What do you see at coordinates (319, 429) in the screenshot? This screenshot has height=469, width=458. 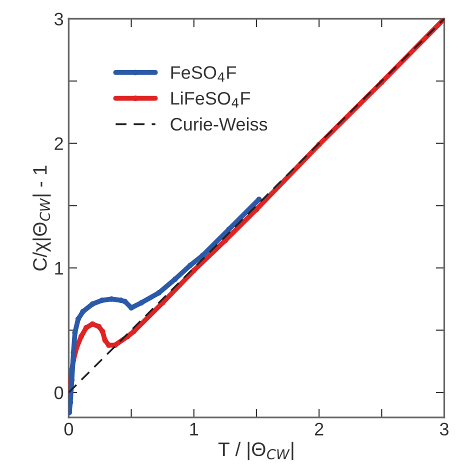 I see `x-tick-label: 2` at bounding box center [319, 429].